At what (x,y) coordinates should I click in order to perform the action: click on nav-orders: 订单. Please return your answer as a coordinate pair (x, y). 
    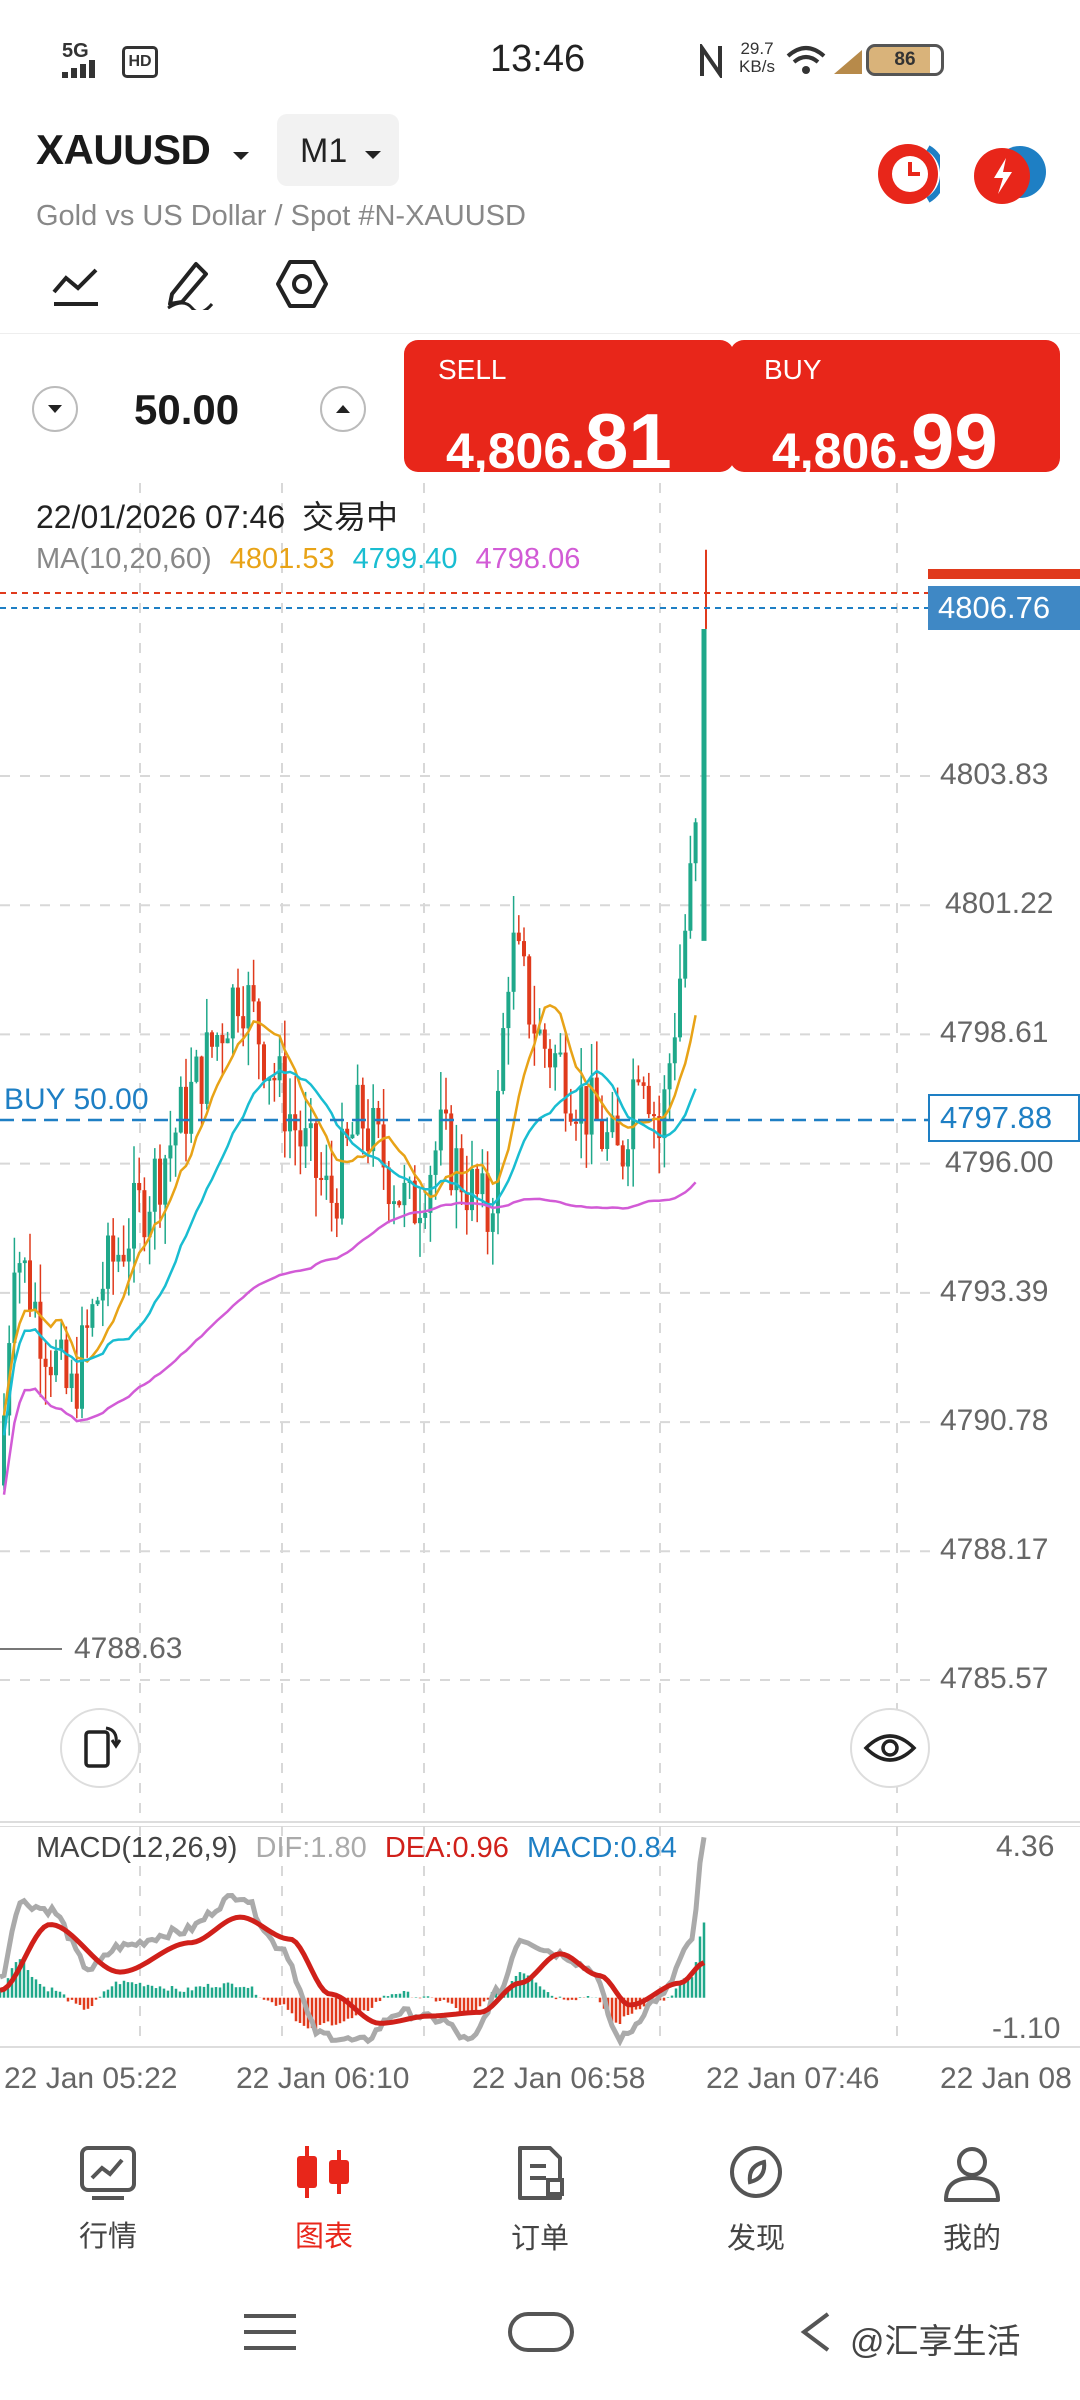
    Looking at the image, I should click on (540, 2200).